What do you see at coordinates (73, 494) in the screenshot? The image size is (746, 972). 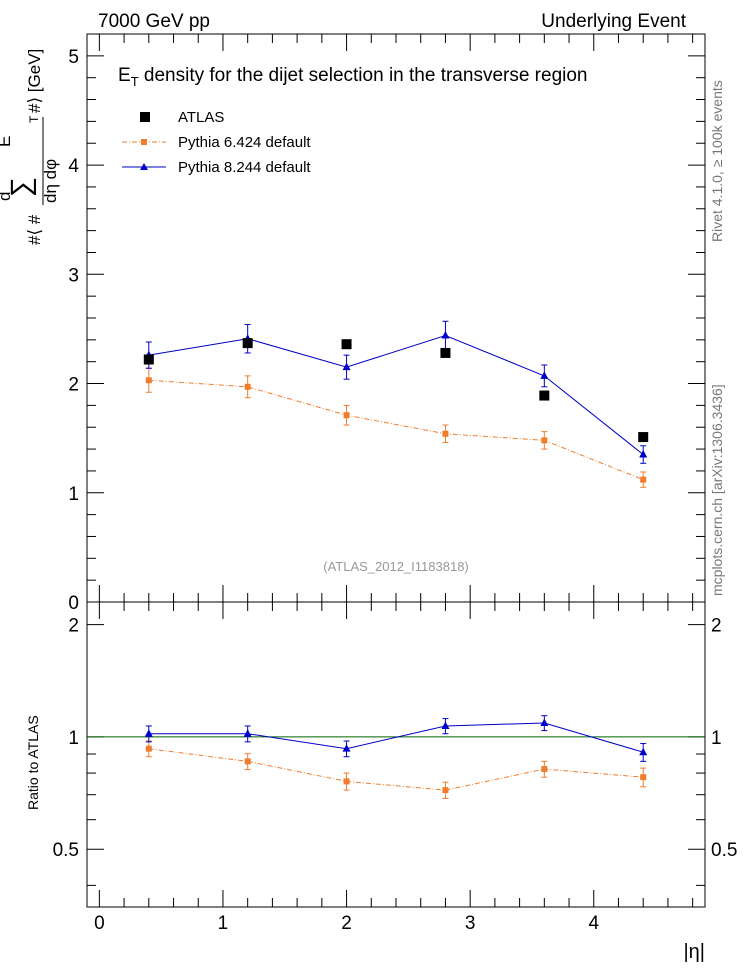 I see `main-y-tick-label: 1` at bounding box center [73, 494].